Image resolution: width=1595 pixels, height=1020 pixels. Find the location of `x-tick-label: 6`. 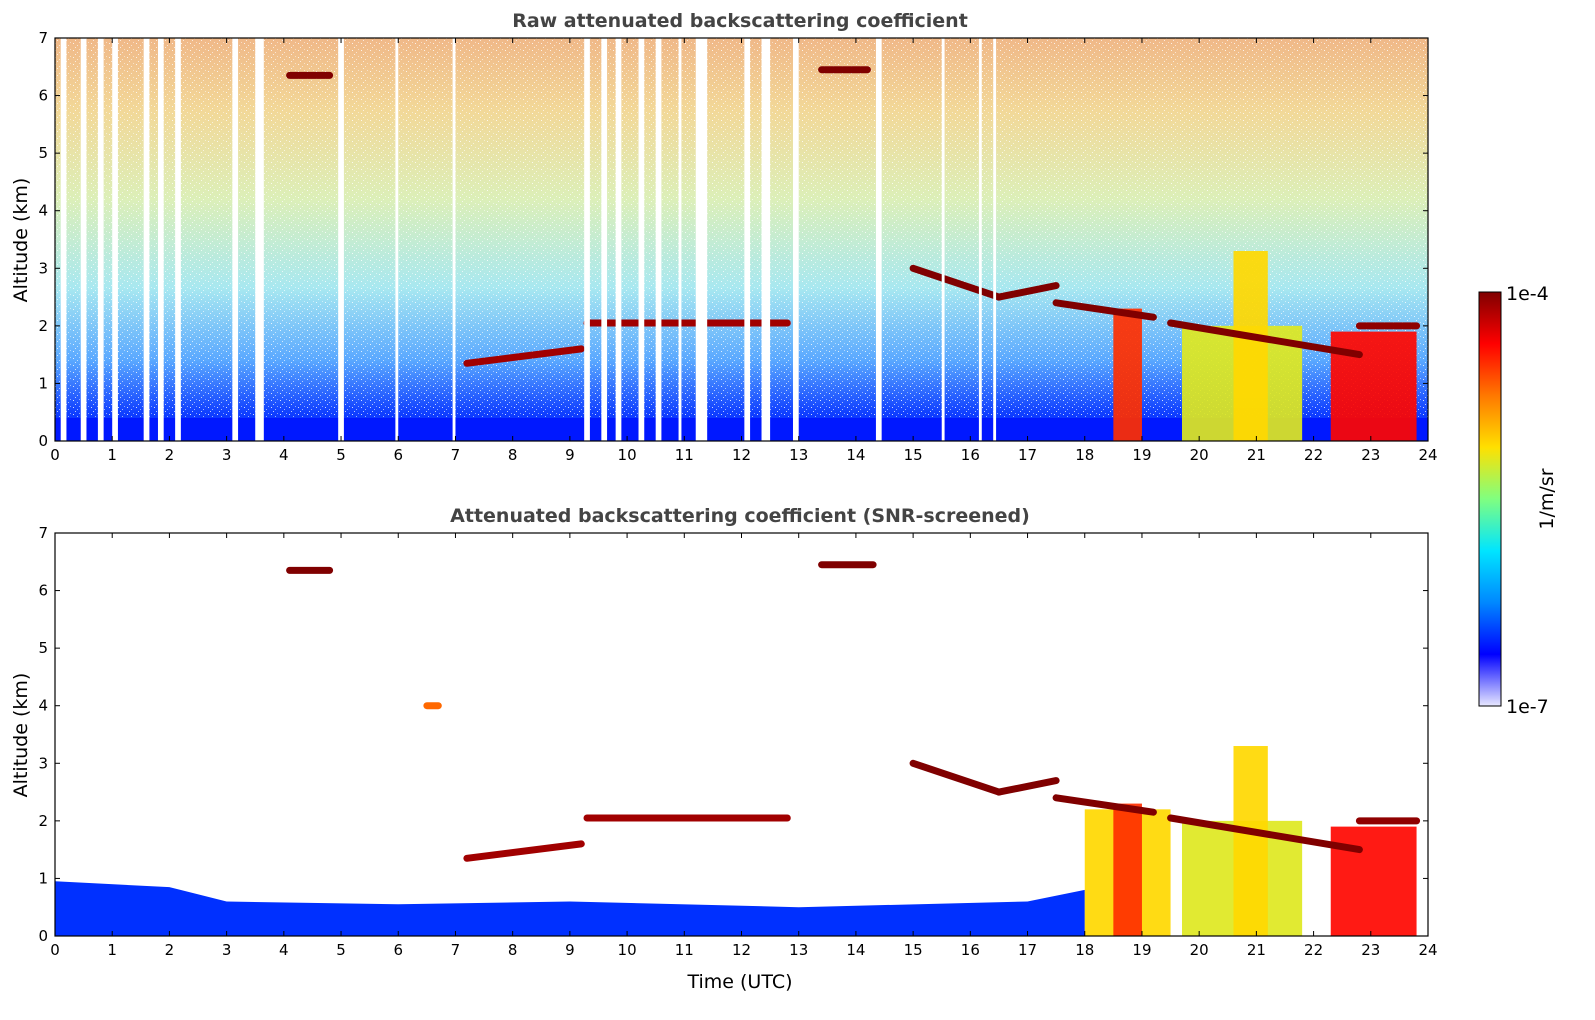

x-tick-label: 6 is located at coordinates (398, 950).